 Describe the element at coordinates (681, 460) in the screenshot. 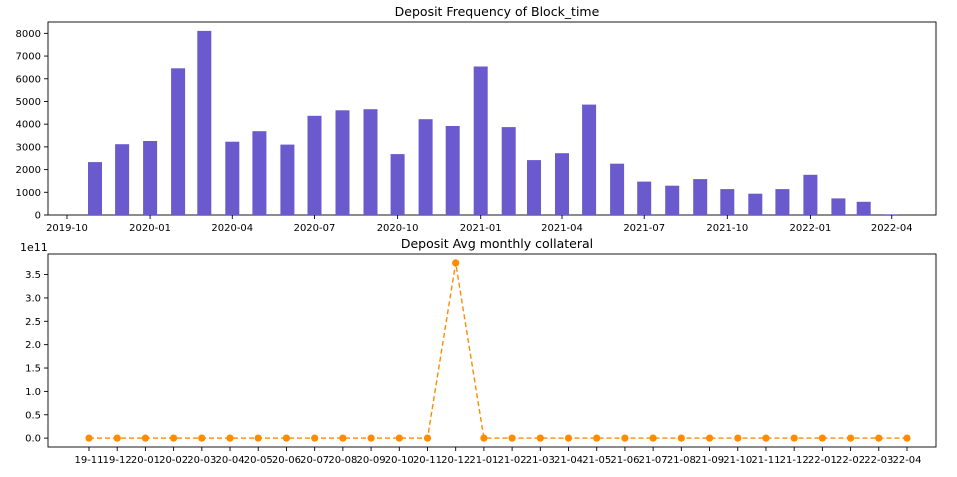

I see `x-tick-label: 21-08` at that location.